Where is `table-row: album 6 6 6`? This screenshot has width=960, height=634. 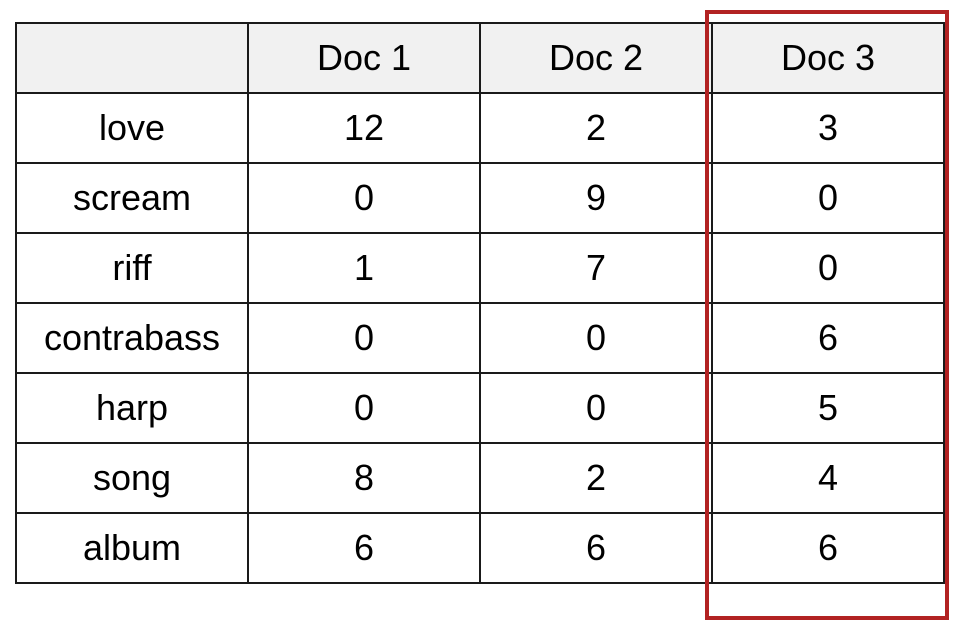 table-row: album 6 6 6 is located at coordinates (480, 548).